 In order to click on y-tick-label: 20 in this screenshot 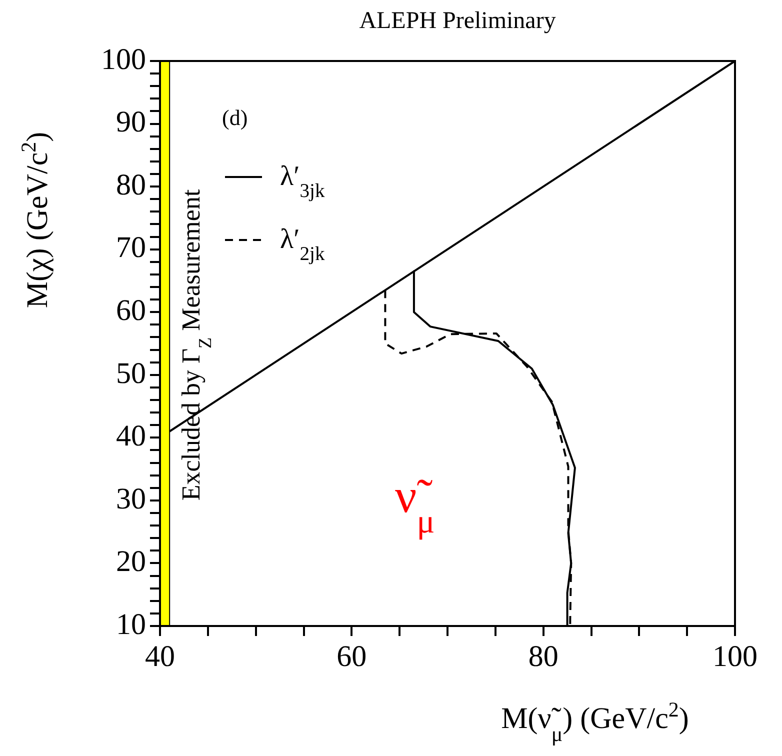, I will do `click(131, 561)`.